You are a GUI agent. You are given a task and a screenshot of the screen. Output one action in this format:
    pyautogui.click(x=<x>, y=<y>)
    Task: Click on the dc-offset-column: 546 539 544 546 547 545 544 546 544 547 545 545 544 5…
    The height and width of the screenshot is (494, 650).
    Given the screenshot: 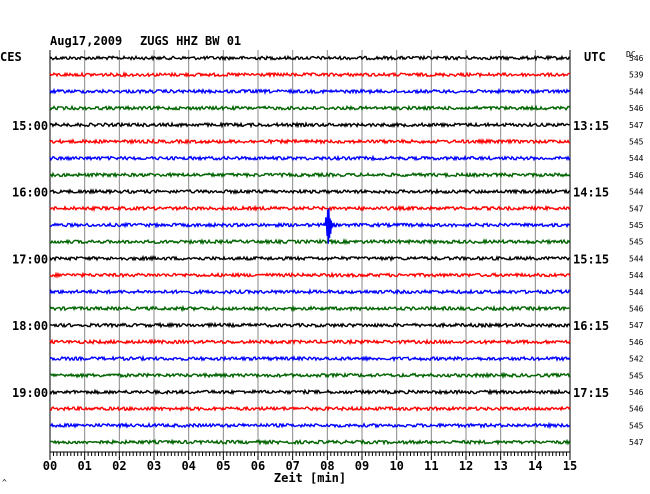 What is the action you would take?
    pyautogui.click(x=636, y=250)
    